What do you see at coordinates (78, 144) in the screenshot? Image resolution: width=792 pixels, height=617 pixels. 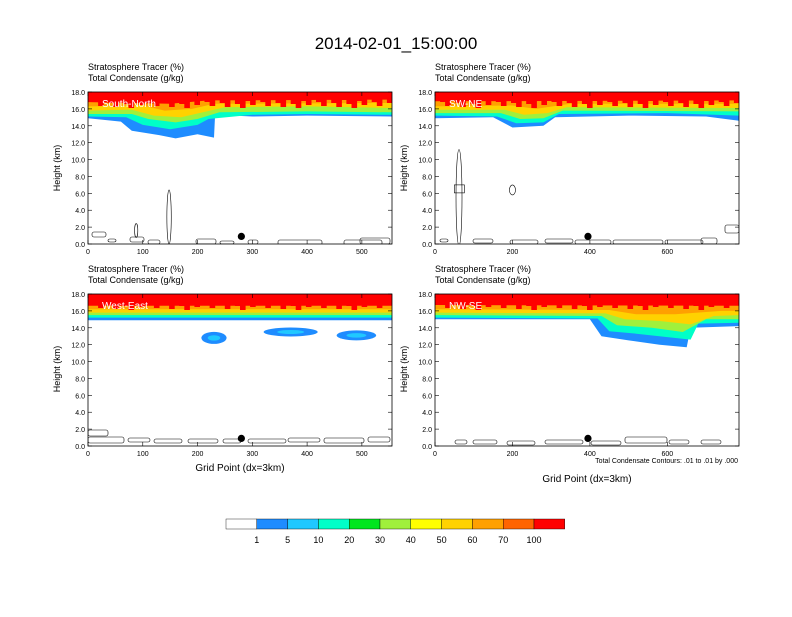 I see `y-tick-label: 12.0` at bounding box center [78, 144].